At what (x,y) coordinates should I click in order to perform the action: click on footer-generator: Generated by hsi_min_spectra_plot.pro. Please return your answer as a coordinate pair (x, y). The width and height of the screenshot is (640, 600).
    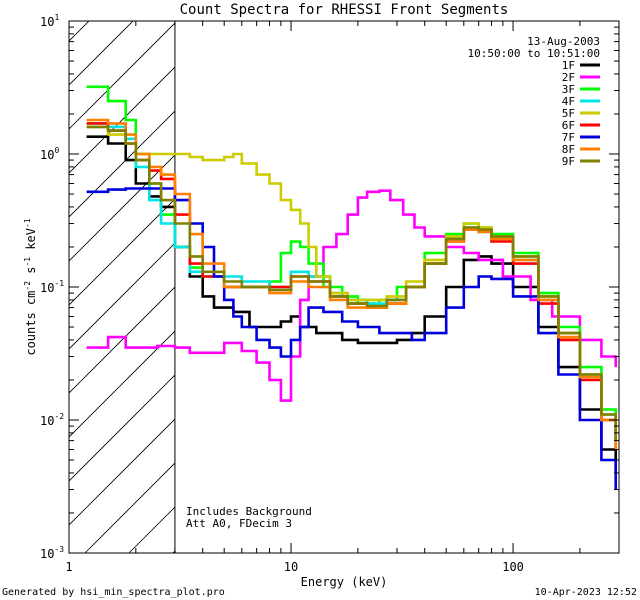
    Looking at the image, I should click on (113, 592).